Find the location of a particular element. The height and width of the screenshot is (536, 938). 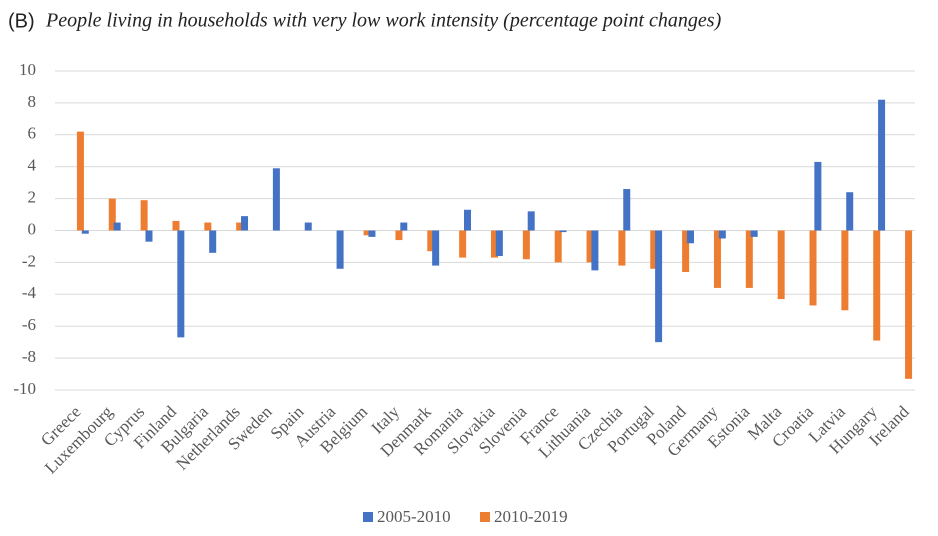

y-tick-label: 0 is located at coordinates (32, 228).